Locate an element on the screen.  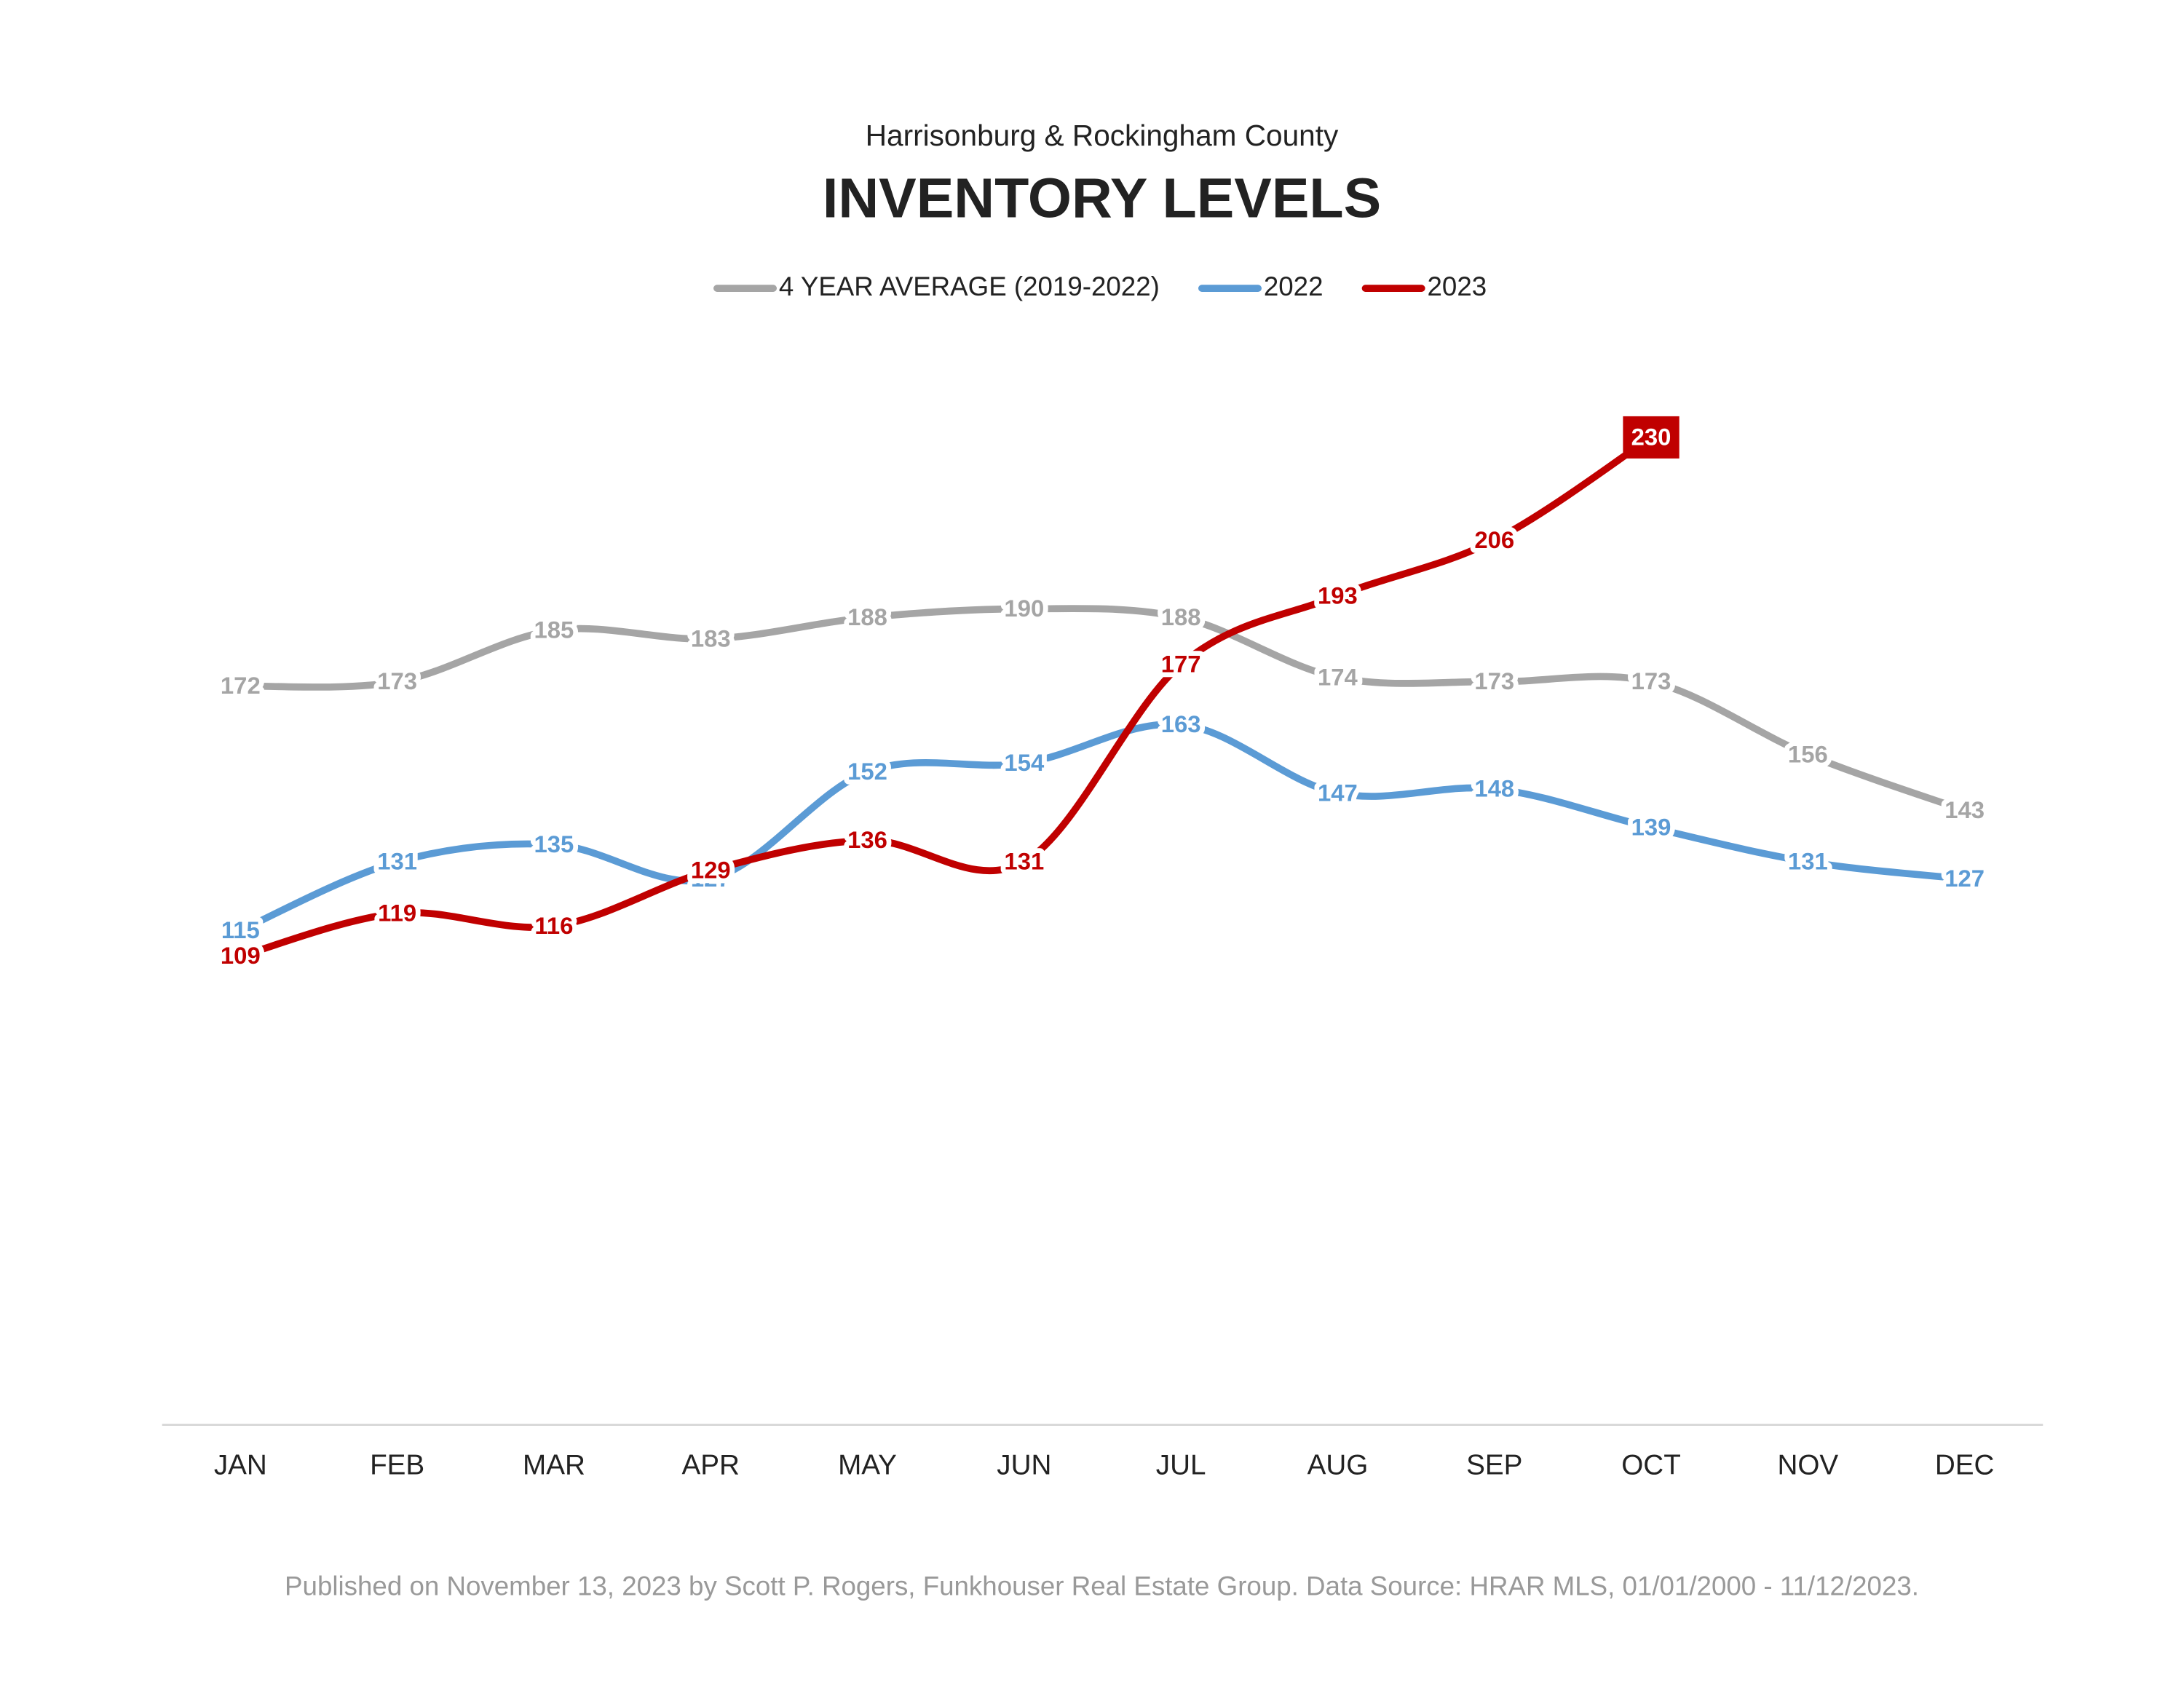
data-label-box is located at coordinates (1651, 437).